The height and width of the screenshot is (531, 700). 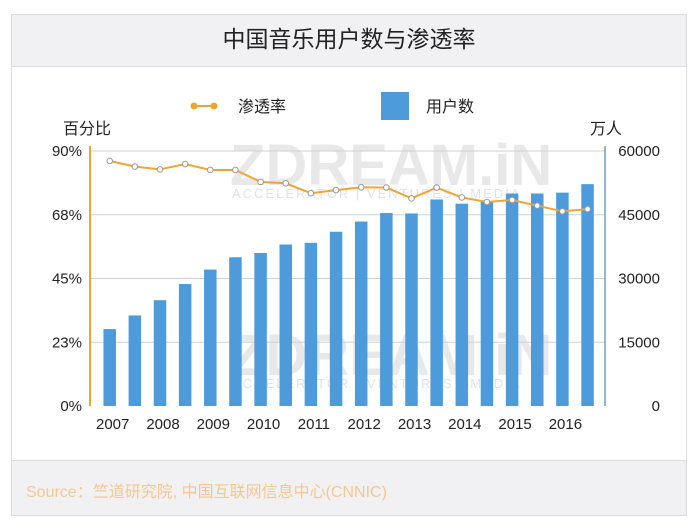 What do you see at coordinates (262, 106) in the screenshot?
I see `legend-label-penetration: 渗透率` at bounding box center [262, 106].